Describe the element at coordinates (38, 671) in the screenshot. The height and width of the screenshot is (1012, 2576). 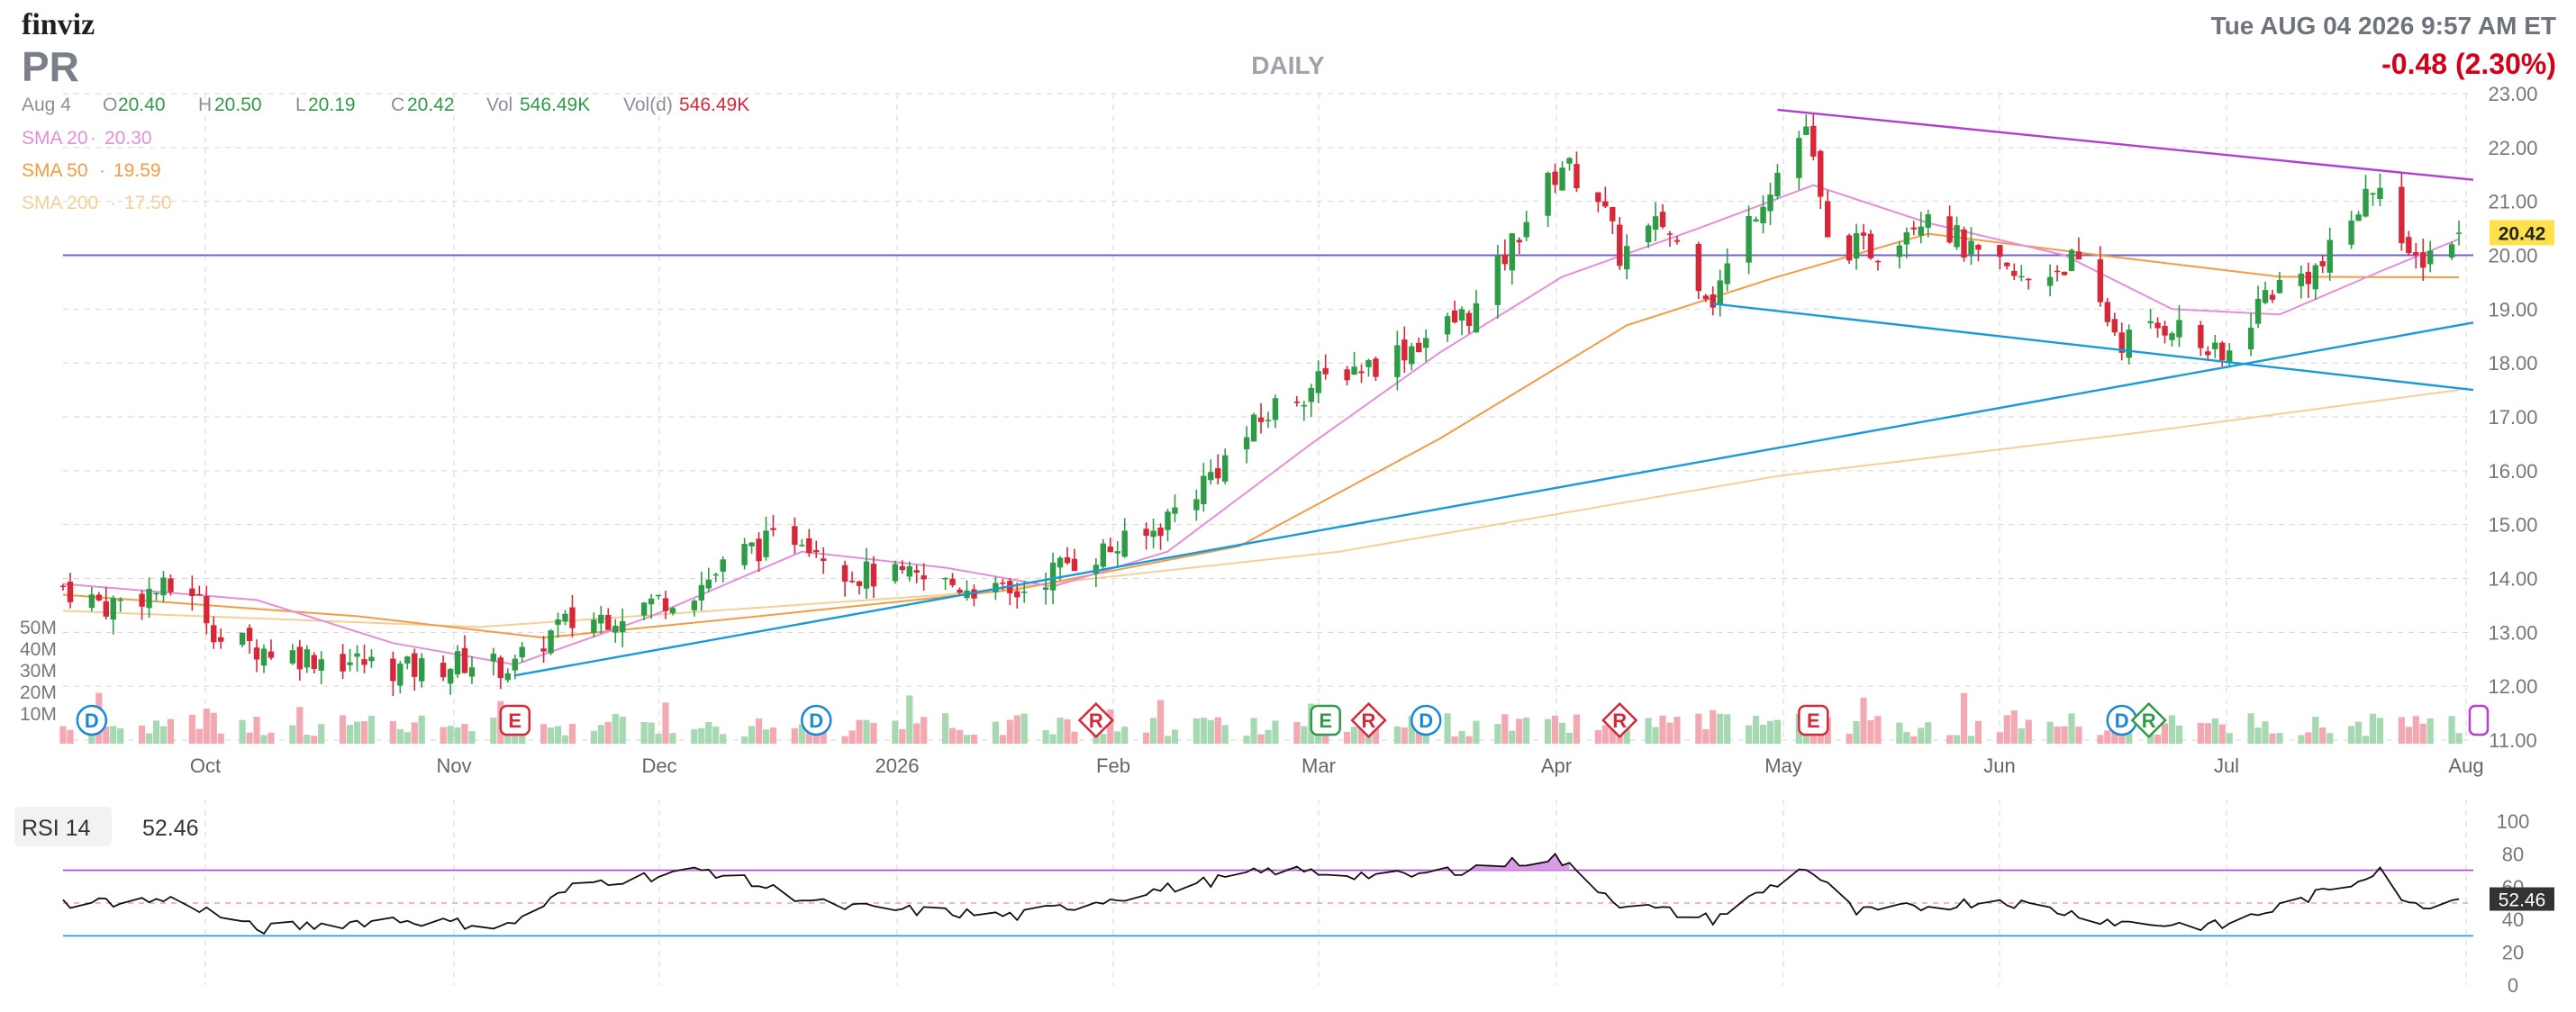
I see `volume-tick-label: 30M` at that location.